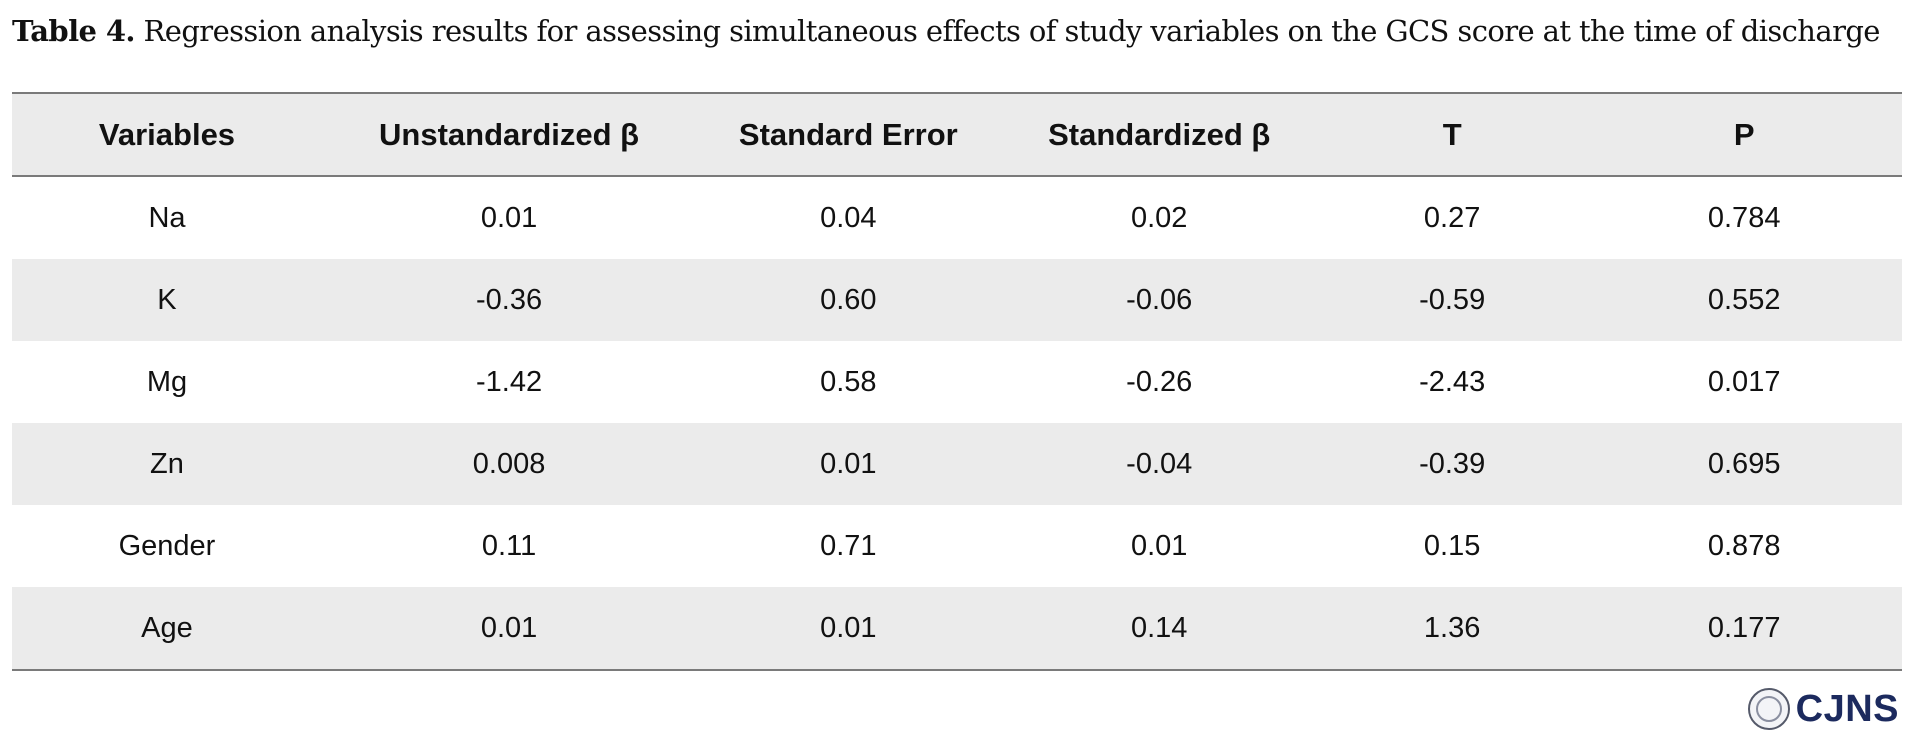  I want to click on cell-unstandardized-beta: 0.11, so click(509, 545).